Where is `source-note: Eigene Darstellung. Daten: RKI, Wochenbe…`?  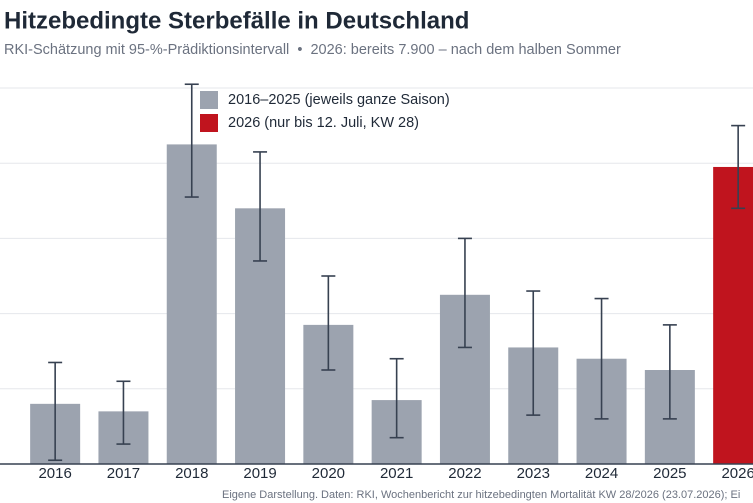
source-note: Eigene Darstellung. Daten: RKI, Wochenbe… is located at coordinates (481, 495).